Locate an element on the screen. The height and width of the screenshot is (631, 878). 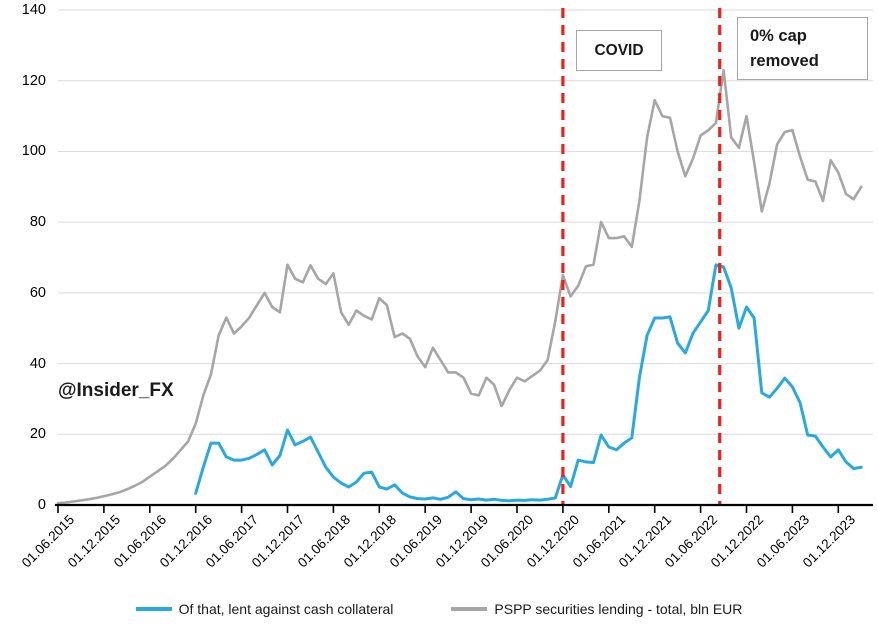
y-tick-label: 140 is located at coordinates (33, 10).